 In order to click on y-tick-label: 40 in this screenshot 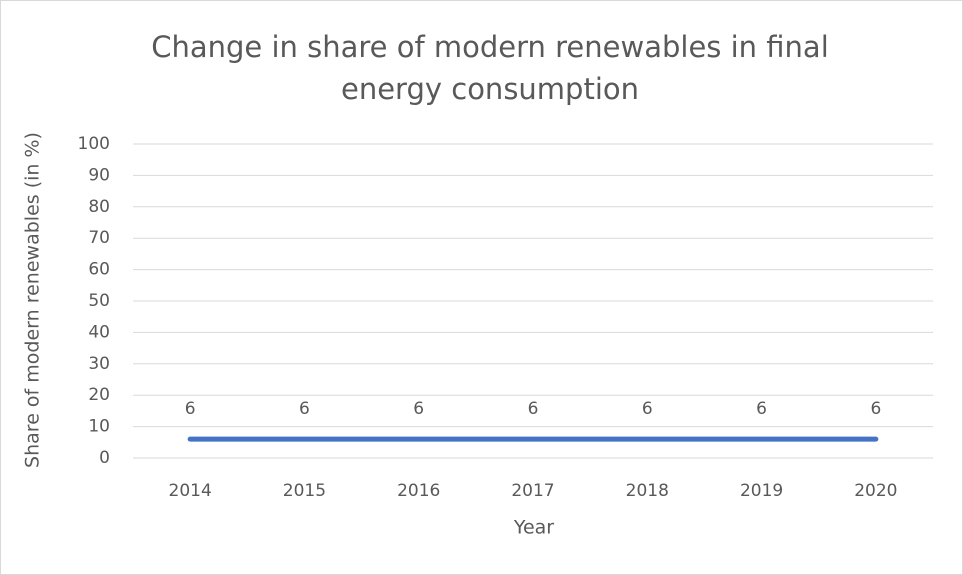, I will do `click(99, 332)`.